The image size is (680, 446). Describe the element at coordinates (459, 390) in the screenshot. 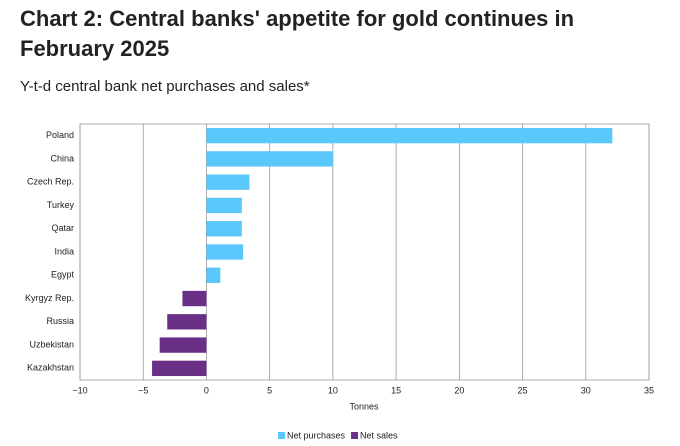

I see `x-tick-label: 20` at that location.